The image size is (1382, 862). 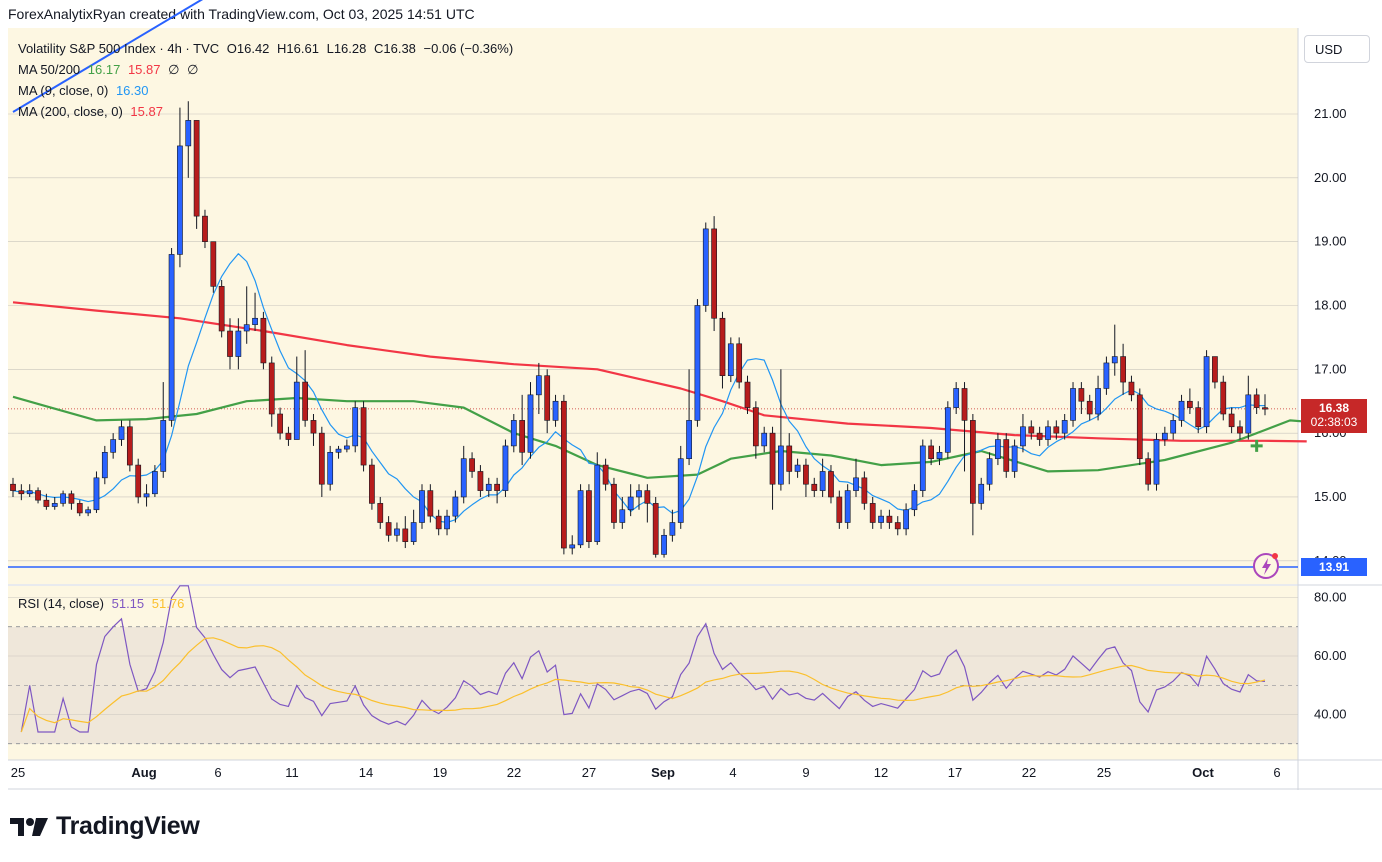 I want to click on support-price-badge: 13.91, so click(x=1334, y=567).